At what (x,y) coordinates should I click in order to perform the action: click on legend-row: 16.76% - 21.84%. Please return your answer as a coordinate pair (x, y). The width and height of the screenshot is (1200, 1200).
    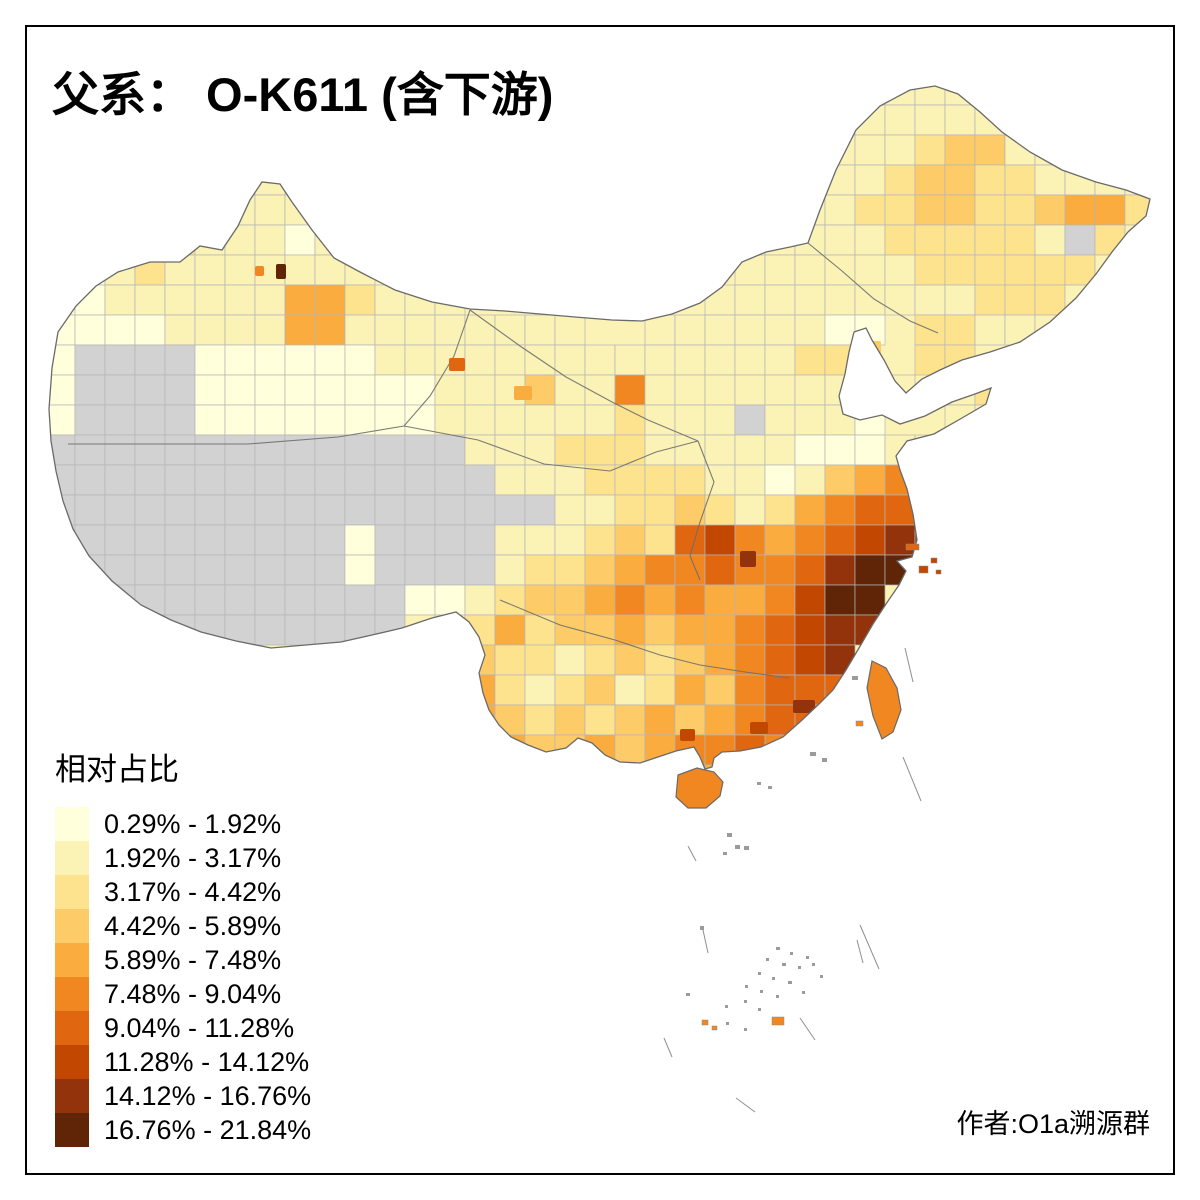
    Looking at the image, I should click on (183, 1130).